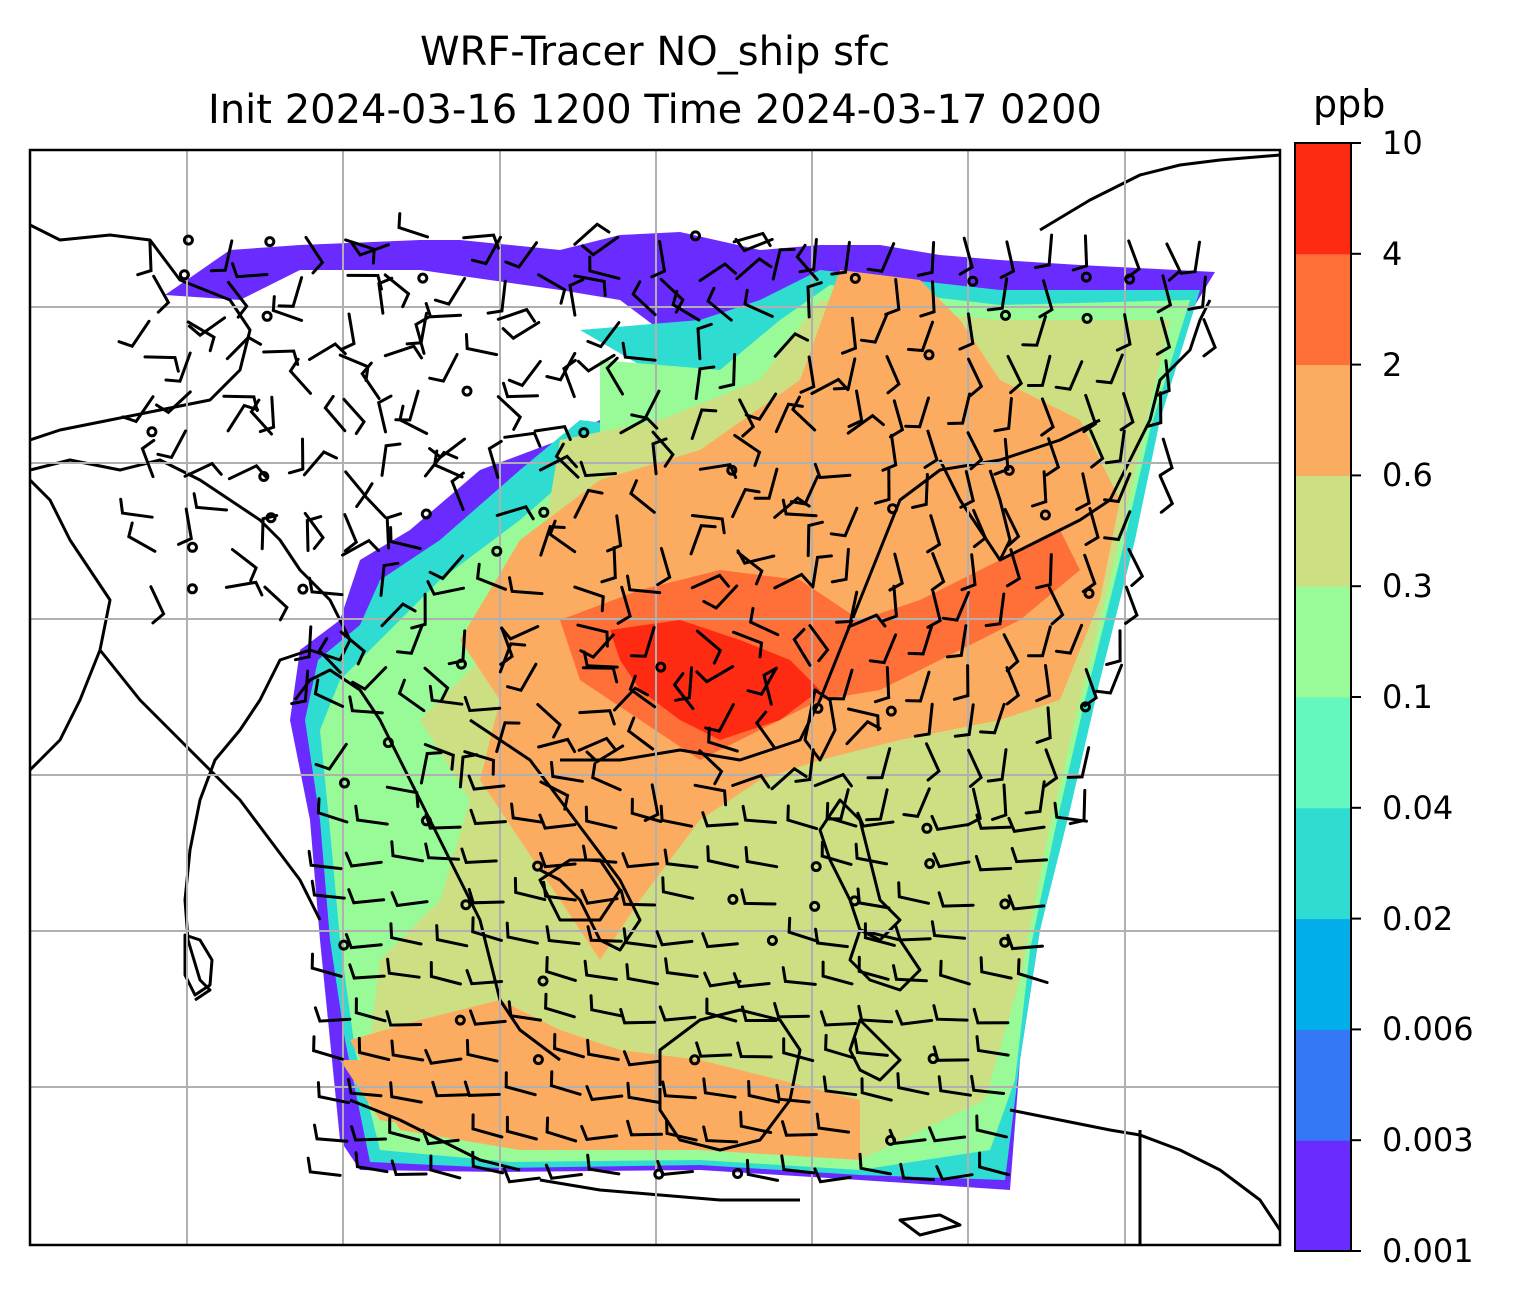 Image resolution: width=1528 pixels, height=1306 pixels. I want to click on colorbar-ticks, so click(1356, 697).